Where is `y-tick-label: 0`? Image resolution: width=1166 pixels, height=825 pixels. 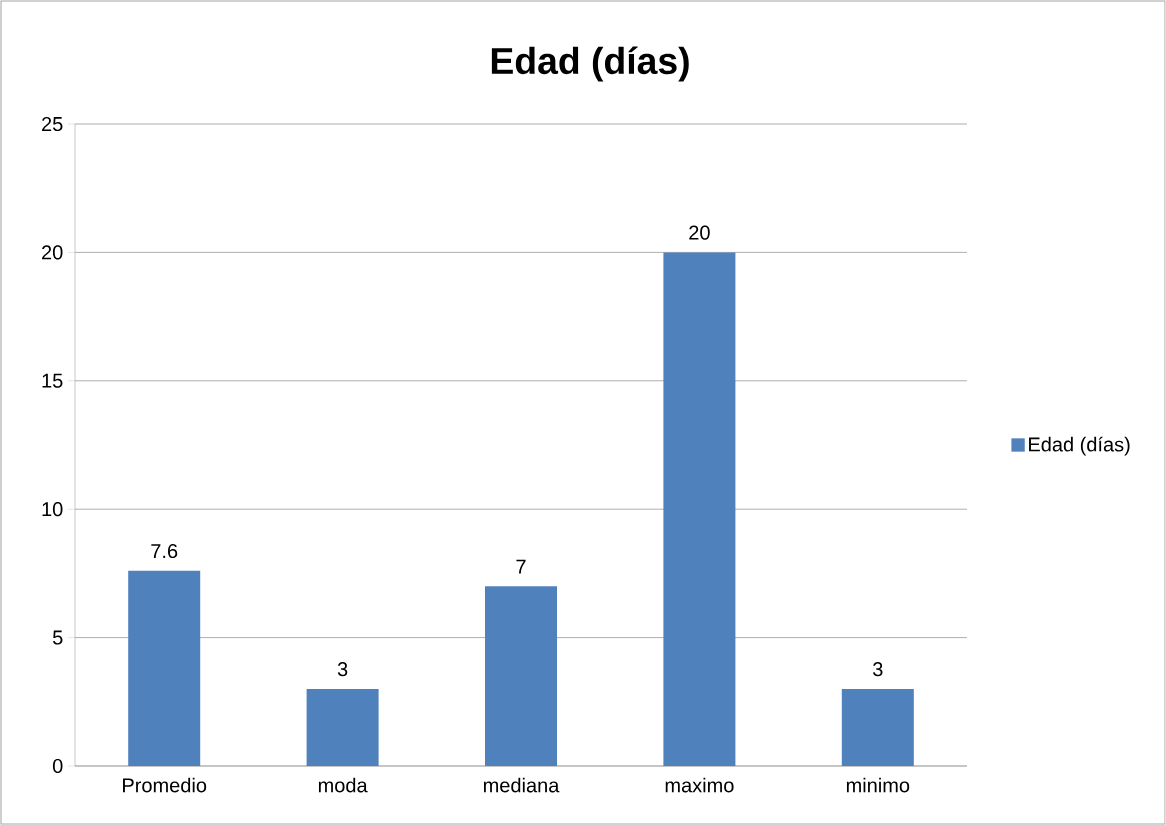 y-tick-label: 0 is located at coordinates (57, 766).